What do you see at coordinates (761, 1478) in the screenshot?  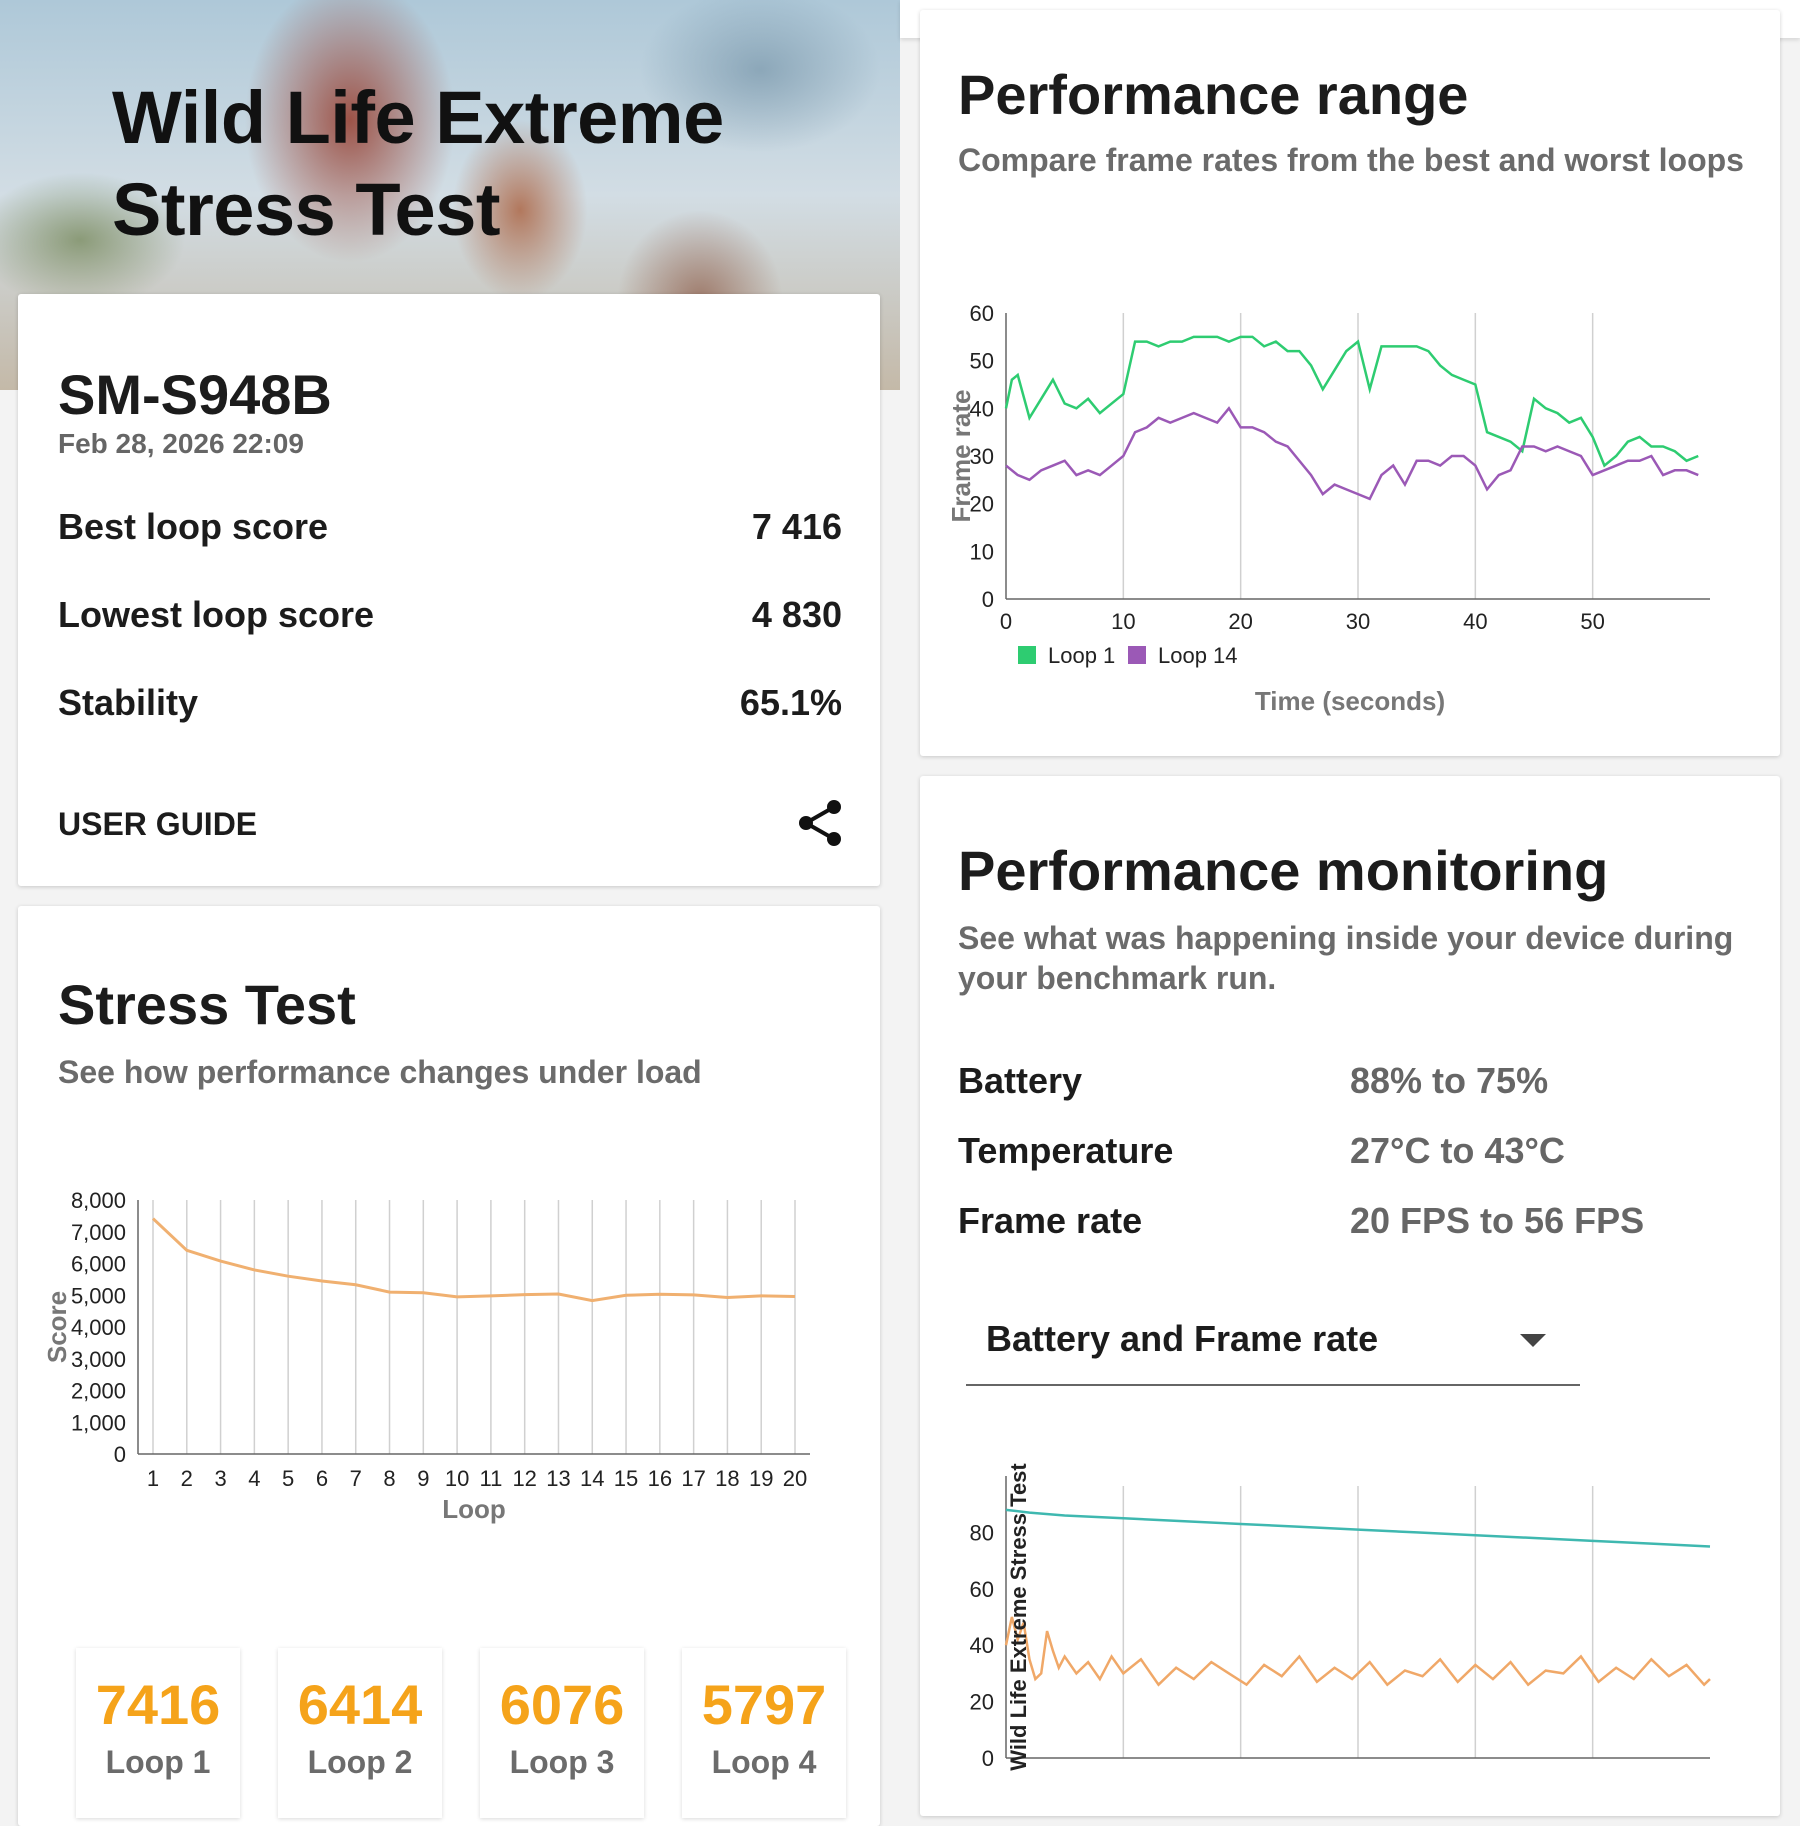 I see `x-tick-label: 19` at bounding box center [761, 1478].